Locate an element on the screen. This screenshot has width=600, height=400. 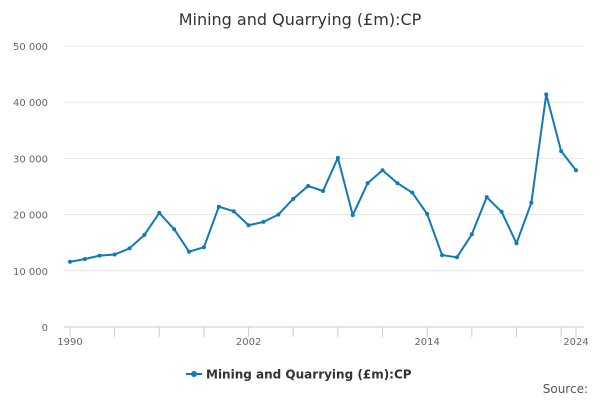
chart-title: Mining and Quarrying (£m):CP is located at coordinates (300, 19).